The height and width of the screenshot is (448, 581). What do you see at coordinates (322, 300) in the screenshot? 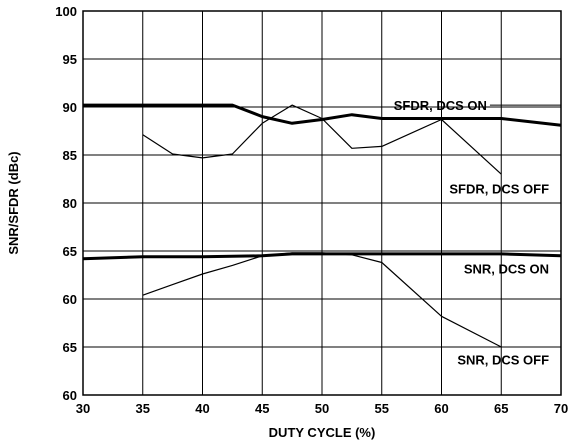
I see `series-line-snr-dcs-off` at bounding box center [322, 300].